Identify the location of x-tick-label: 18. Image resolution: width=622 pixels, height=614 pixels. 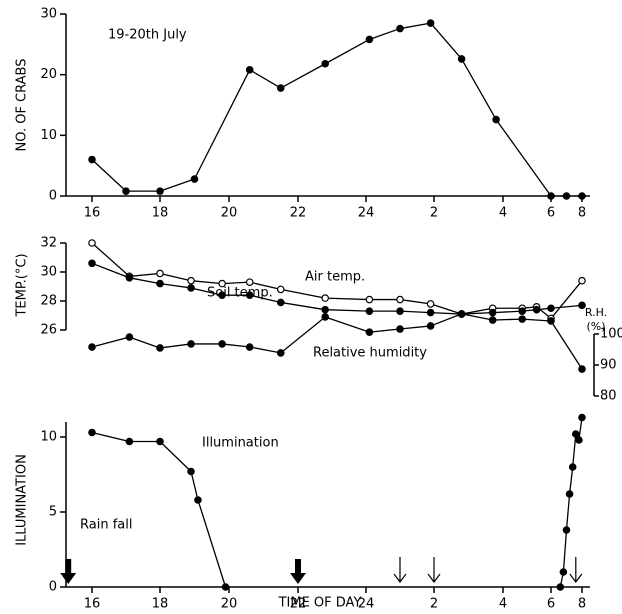
(160, 604).